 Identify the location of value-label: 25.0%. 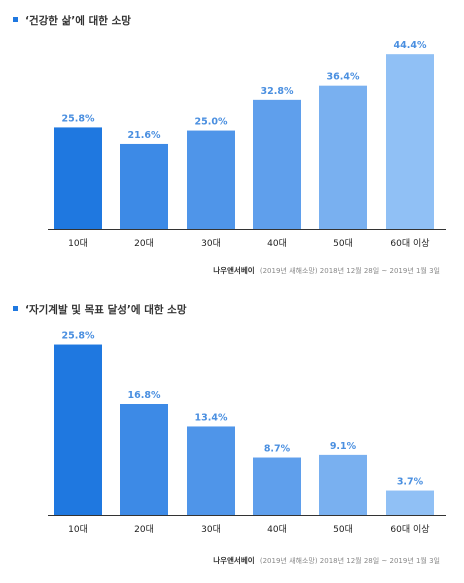
(211, 122).